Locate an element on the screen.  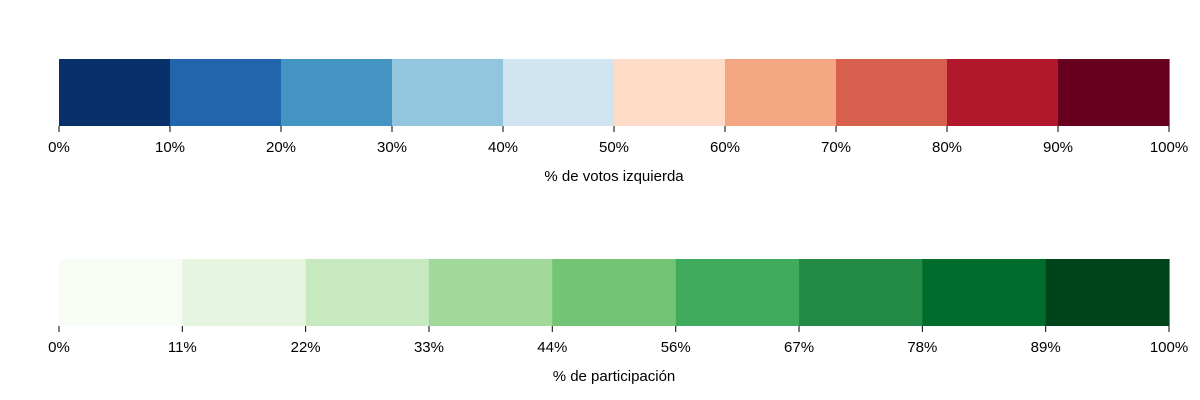
turnout-axis-ticks: 0% 11% 22% 33% 44% 56% 67% 78% 89% 100% is located at coordinates (618, 341).